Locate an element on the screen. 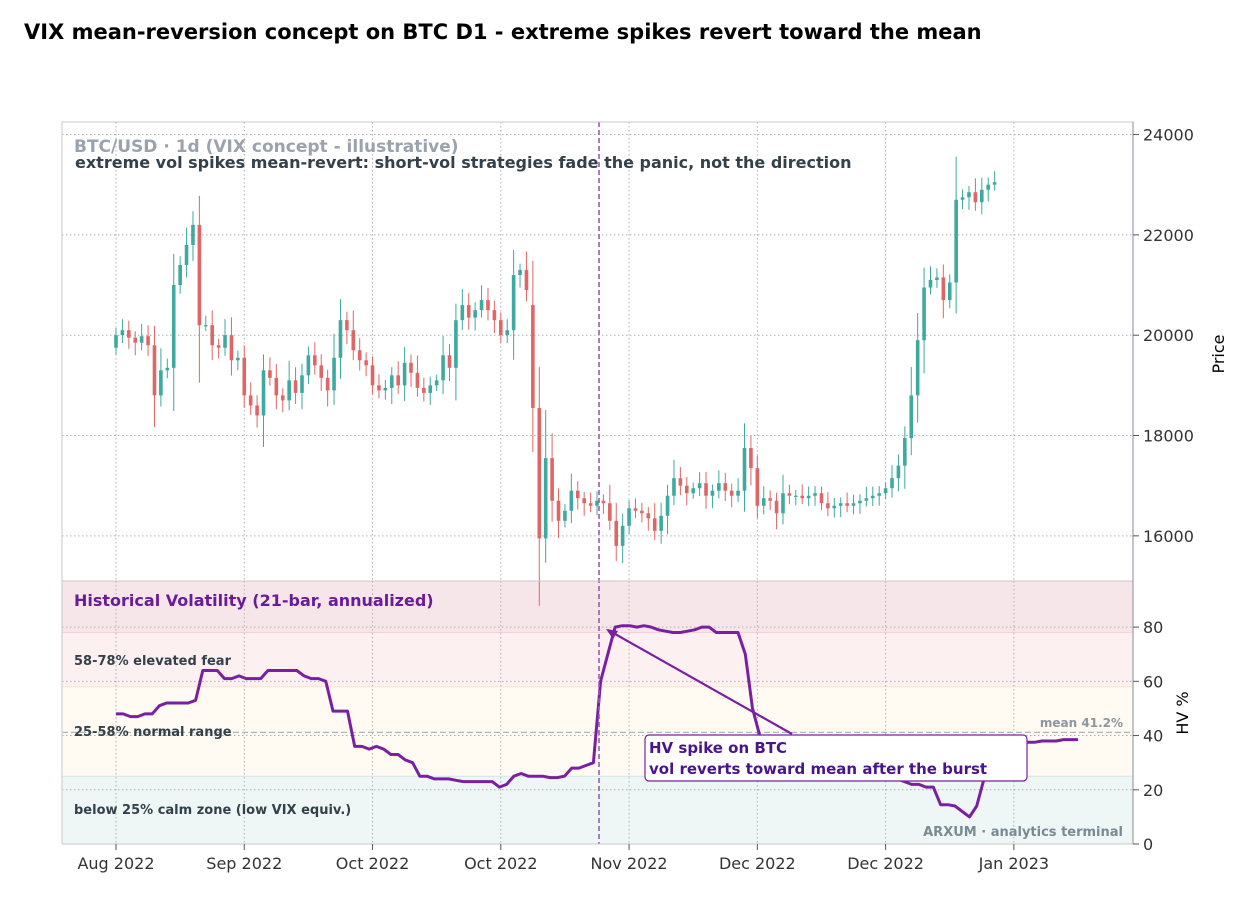 This screenshot has width=1250, height=897. x-tick-label: Oct 2022 is located at coordinates (372, 863).